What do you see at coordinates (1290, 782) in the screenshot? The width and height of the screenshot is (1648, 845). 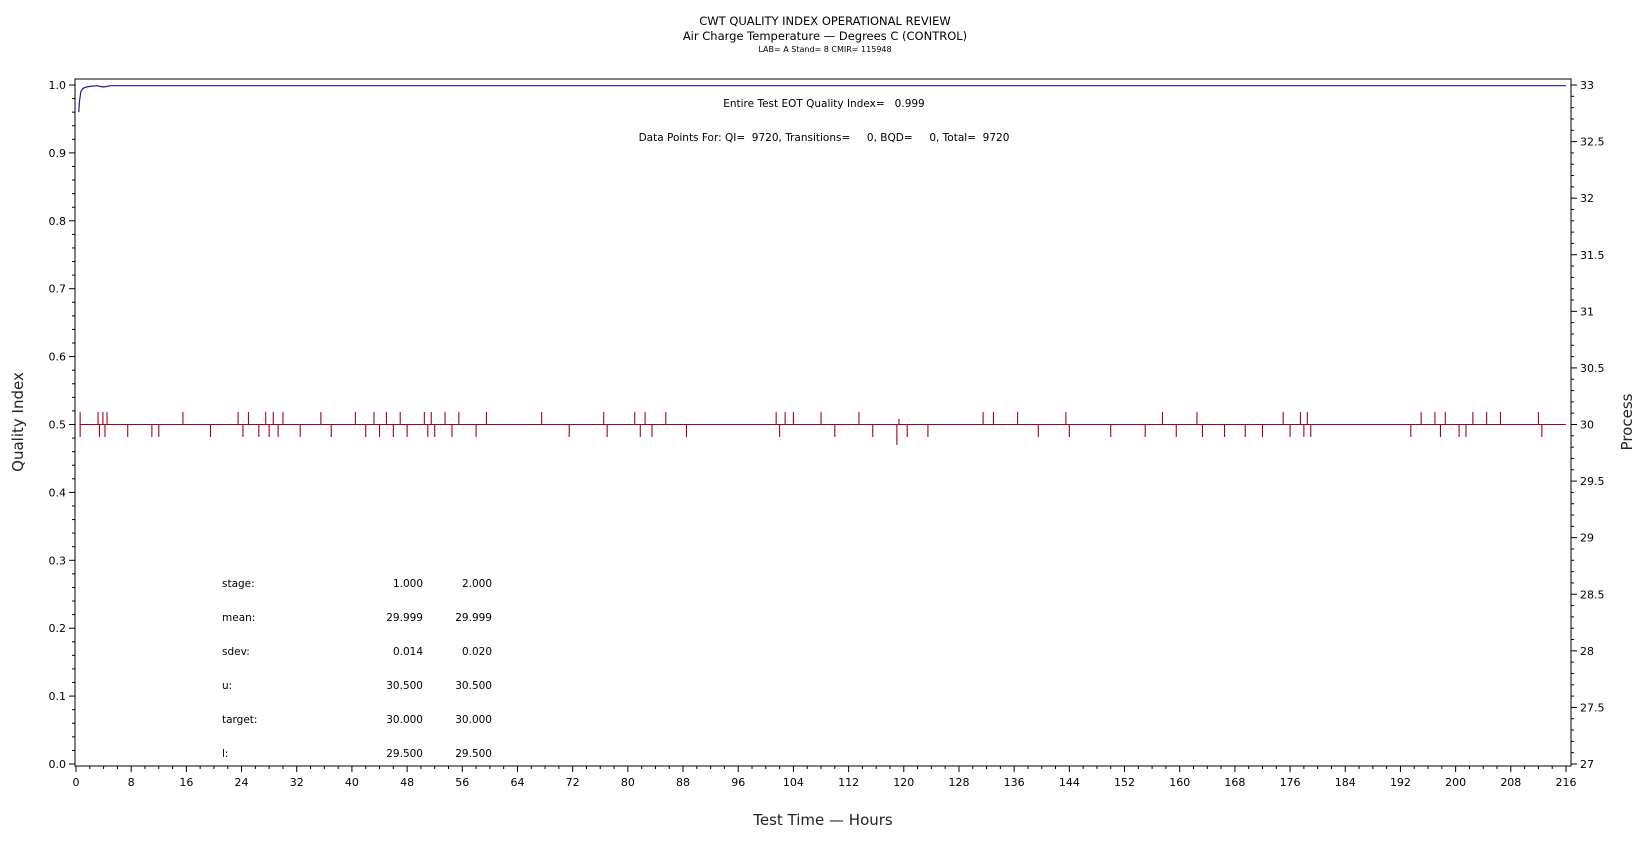 I see `x-tick-label: 176` at bounding box center [1290, 782].